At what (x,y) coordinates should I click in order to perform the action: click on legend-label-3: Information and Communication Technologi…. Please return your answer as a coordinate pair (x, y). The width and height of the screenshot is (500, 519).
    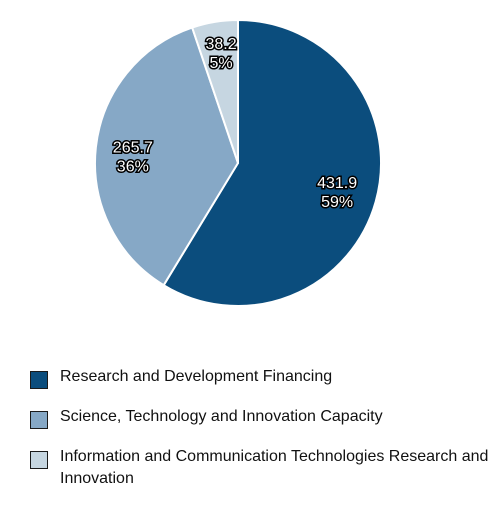
    Looking at the image, I should click on (274, 467).